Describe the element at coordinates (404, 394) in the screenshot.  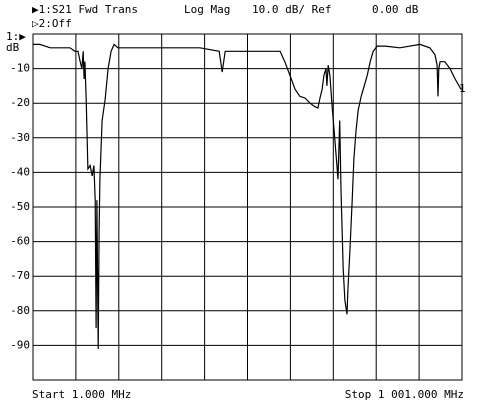
I see `stop-label: Stop 1 001.000 MHz` at that location.